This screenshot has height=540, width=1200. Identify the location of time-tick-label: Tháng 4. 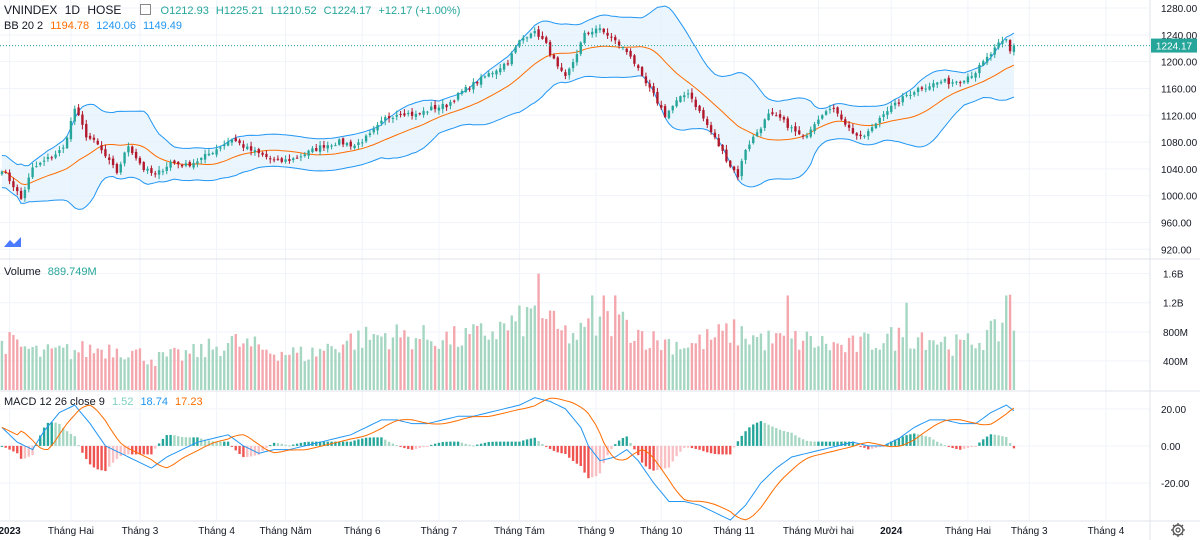
(216, 531).